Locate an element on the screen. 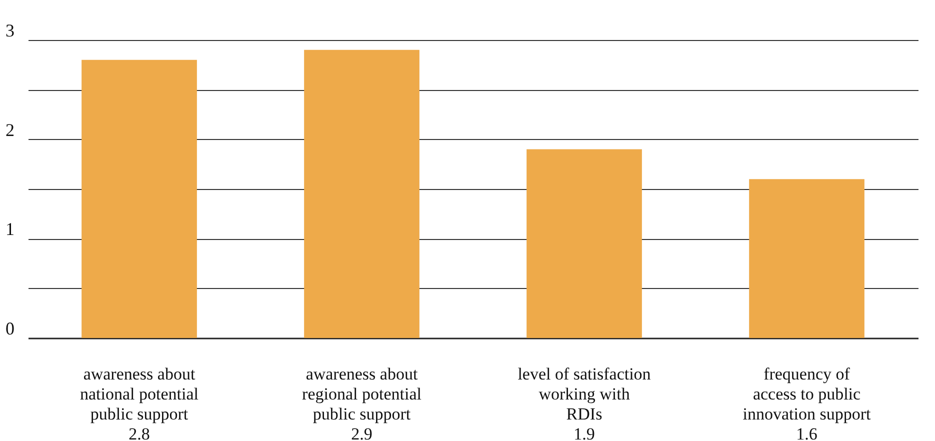  data-label: 1.9 is located at coordinates (584, 432).